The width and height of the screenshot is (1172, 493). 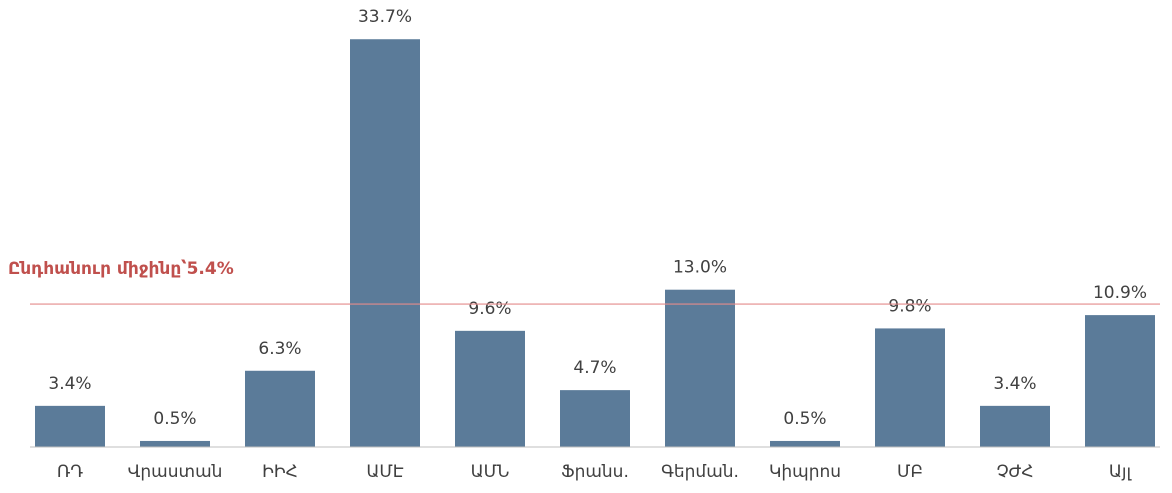 I want to click on value-label: 10.9%, so click(x=1120, y=293).